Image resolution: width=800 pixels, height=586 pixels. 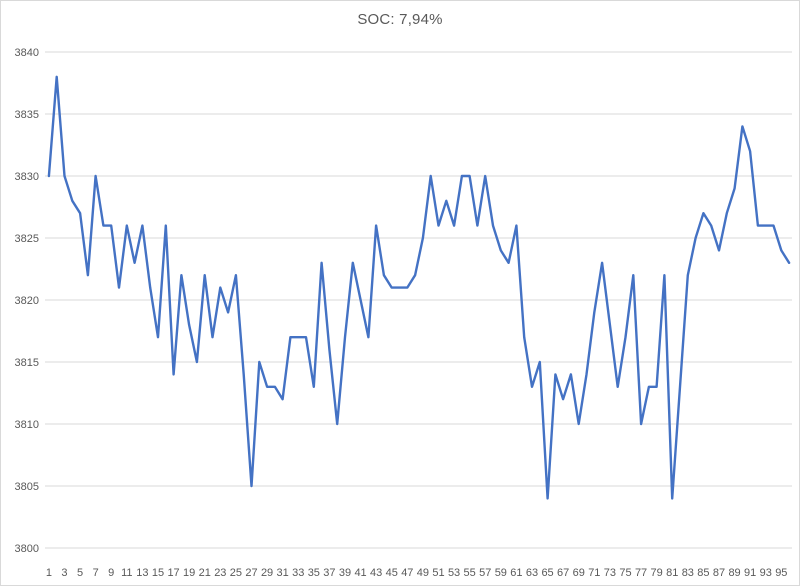 I want to click on x-tick-label: 31, so click(x=283, y=573).